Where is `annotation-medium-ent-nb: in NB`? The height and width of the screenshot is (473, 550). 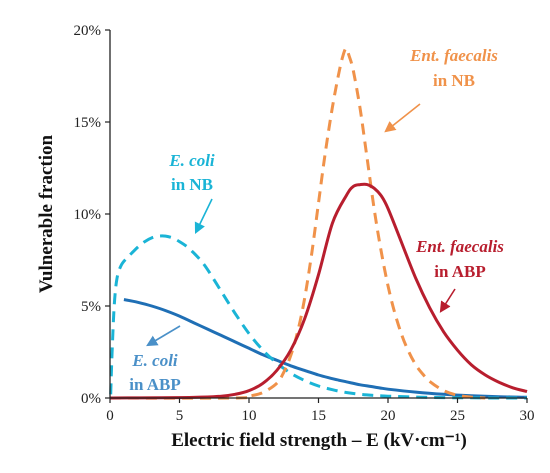 annotation-medium-ent-nb: in NB is located at coordinates (454, 80).